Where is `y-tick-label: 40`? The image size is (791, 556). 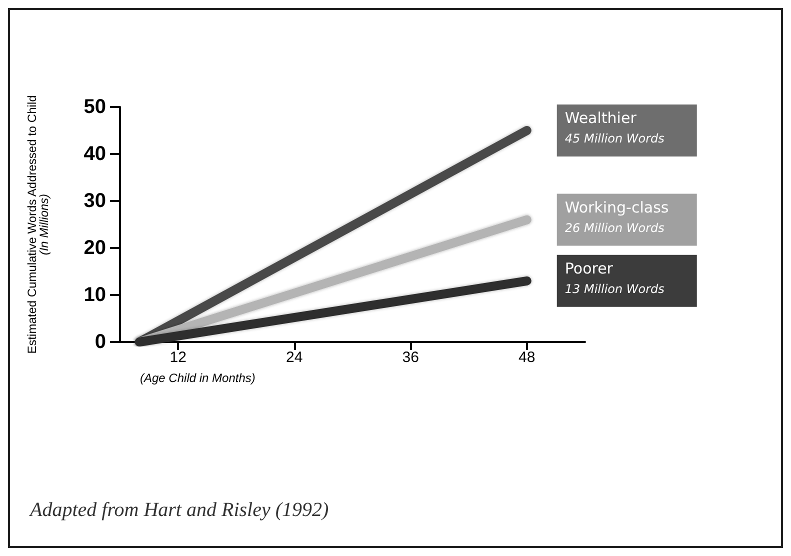
y-tick-label: 40 is located at coordinates (95, 154).